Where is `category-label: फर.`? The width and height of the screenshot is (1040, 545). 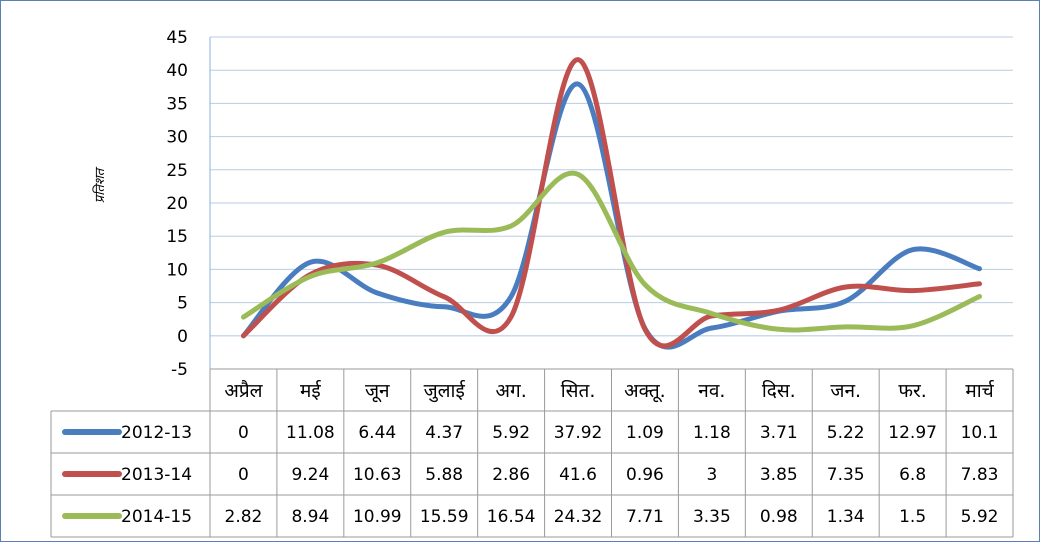 category-label: फर. is located at coordinates (912, 391).